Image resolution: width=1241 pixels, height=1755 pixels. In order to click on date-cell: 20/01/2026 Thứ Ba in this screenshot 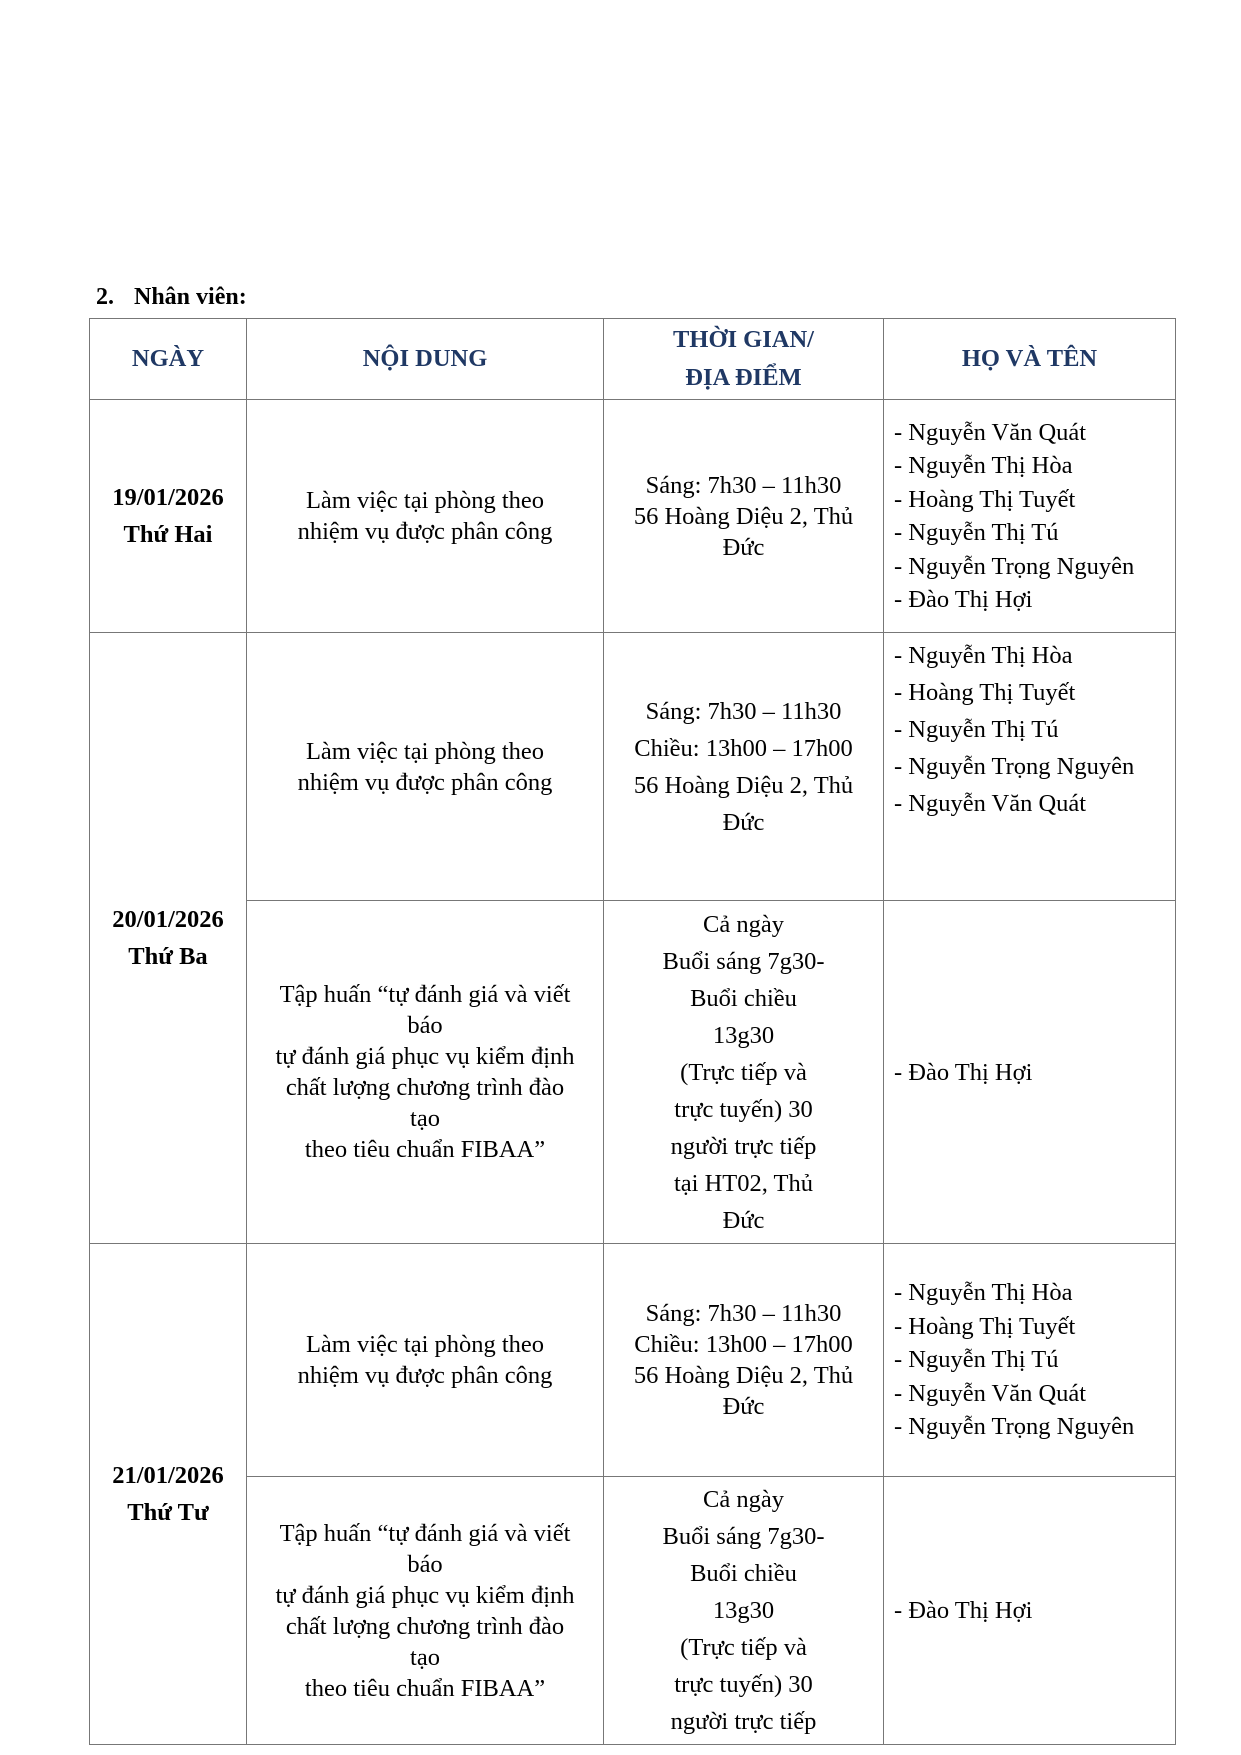, I will do `click(168, 938)`.